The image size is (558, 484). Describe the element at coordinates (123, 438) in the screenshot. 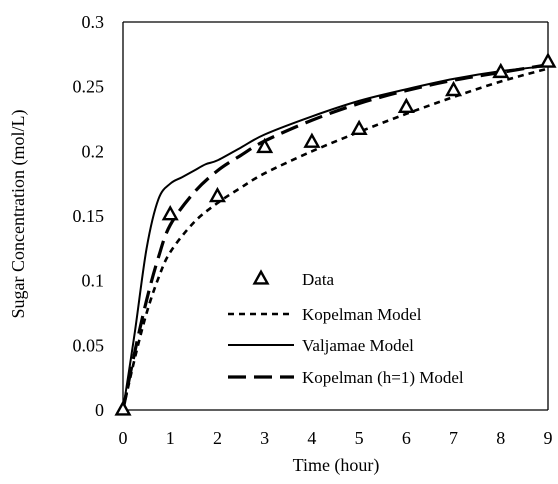

I see `x-tick-label: 0` at that location.